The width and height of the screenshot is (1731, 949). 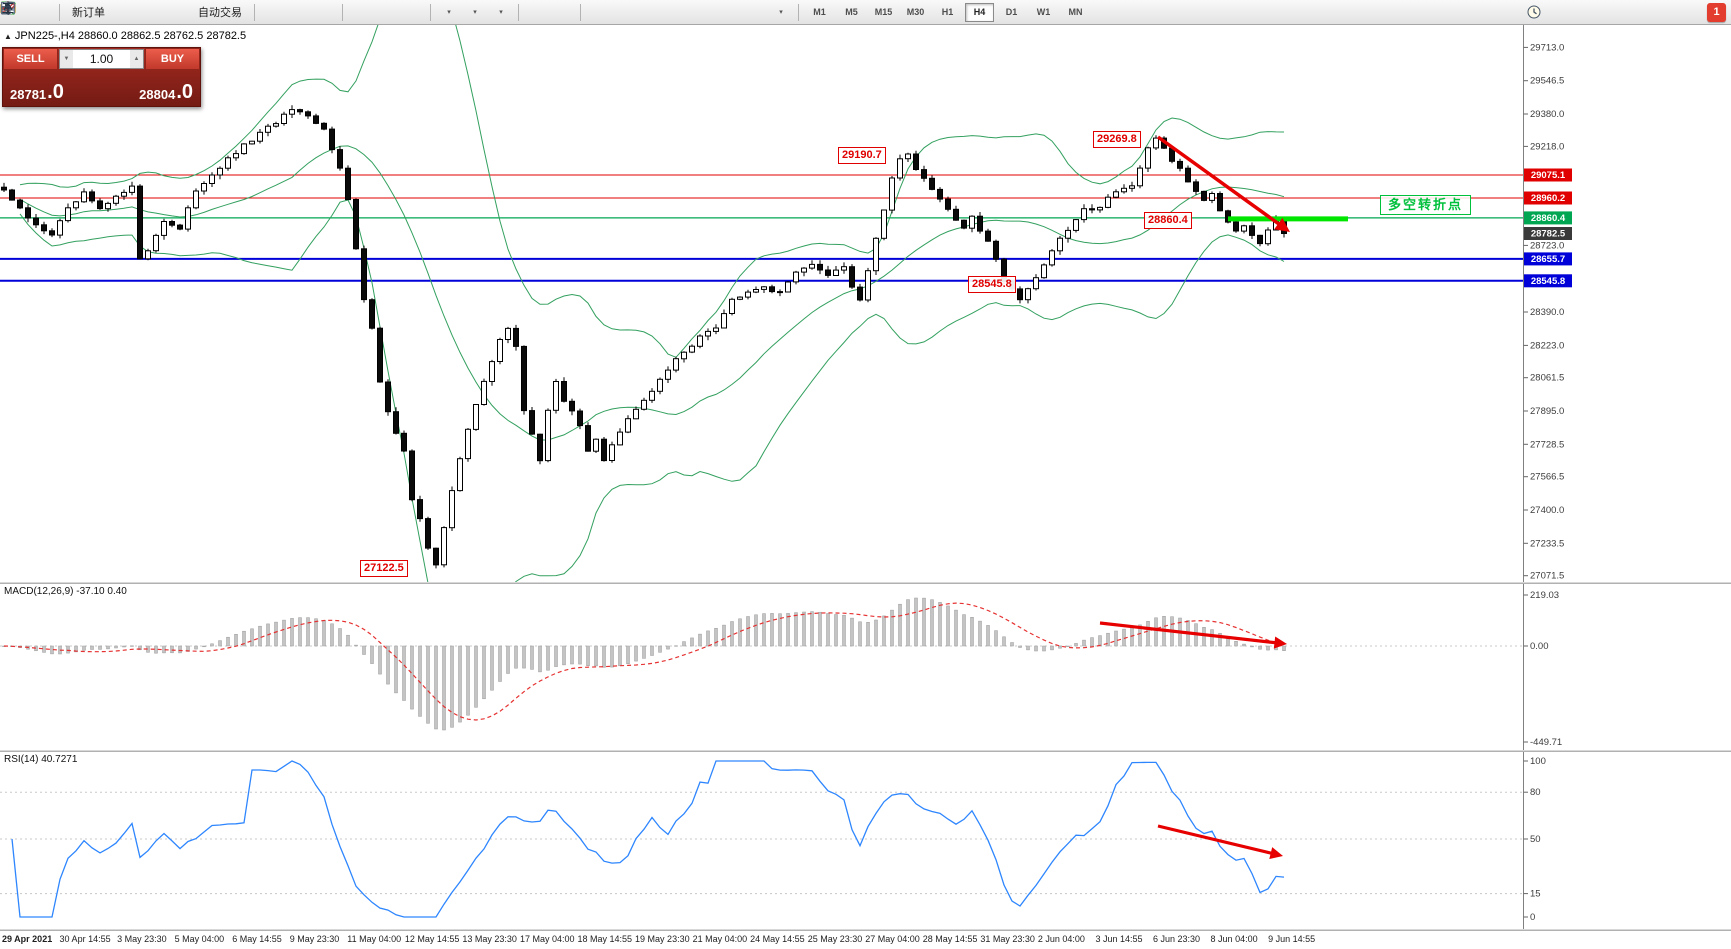 I want to click on price-annotation: 27122.5, so click(x=384, y=568).